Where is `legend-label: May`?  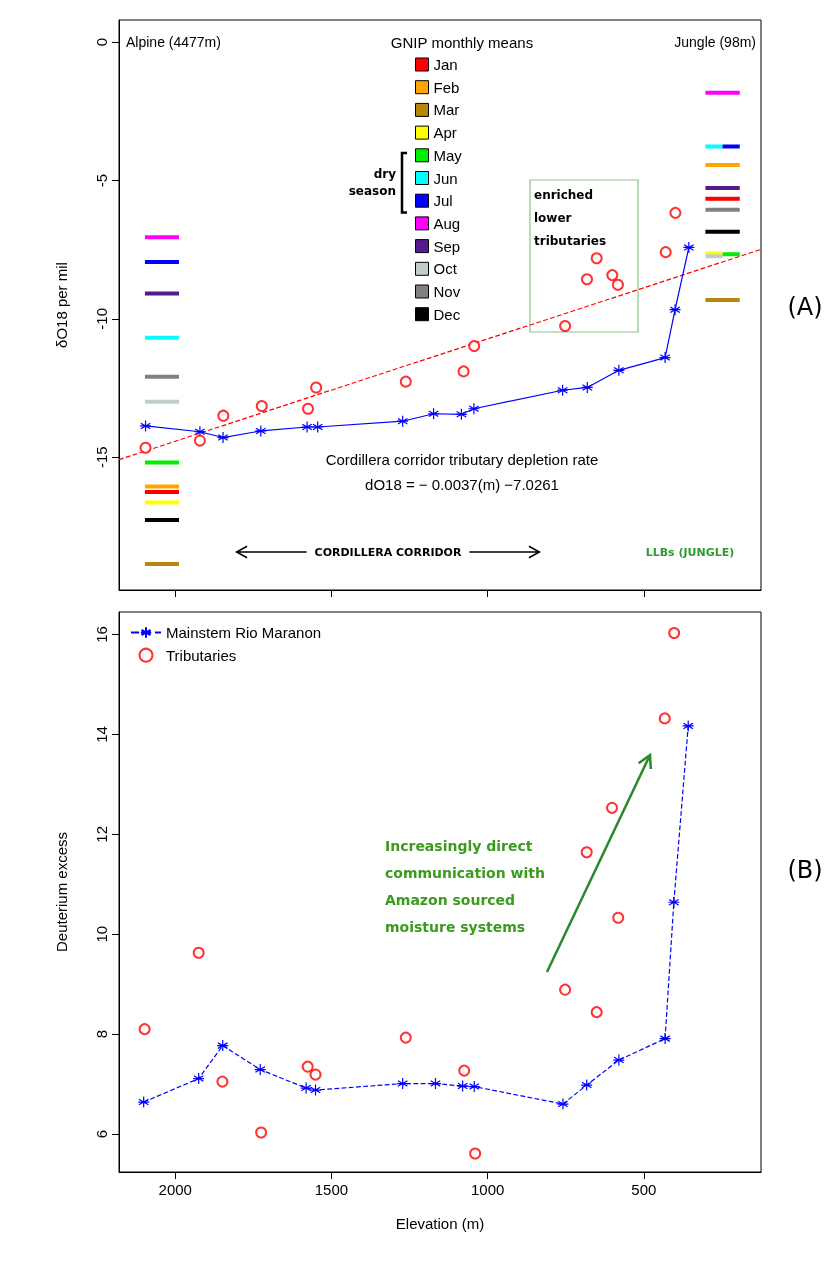 legend-label: May is located at coordinates (448, 155).